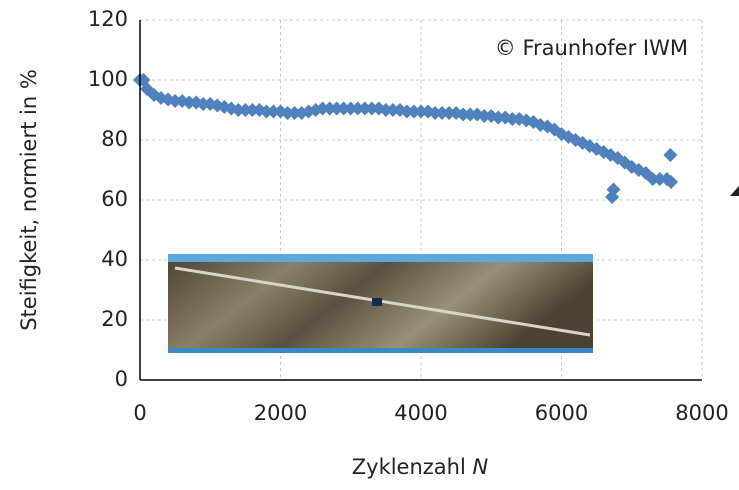 Image resolution: width=739 pixels, height=490 pixels. Describe the element at coordinates (481, 467) in the screenshot. I see `x-axis-label-symbol: N` at that location.